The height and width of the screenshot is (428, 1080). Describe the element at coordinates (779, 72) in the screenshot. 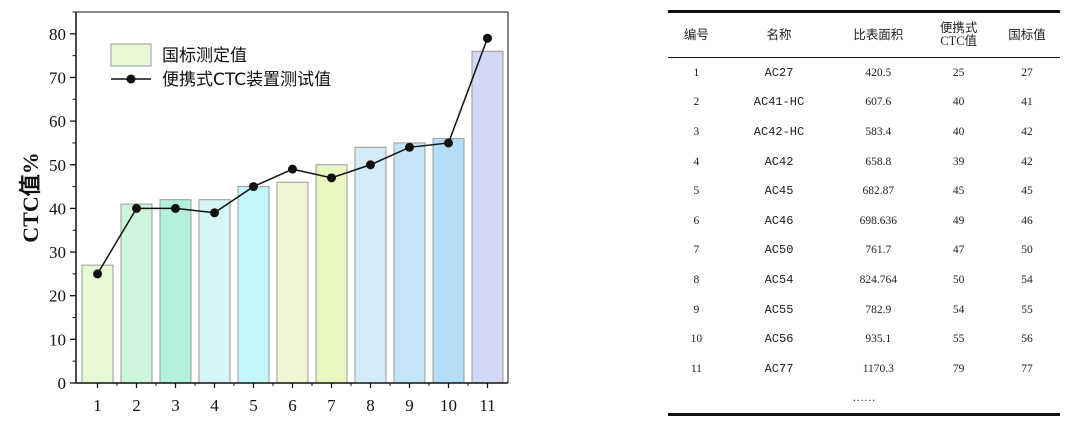

I see `row-name: AC27` at that location.